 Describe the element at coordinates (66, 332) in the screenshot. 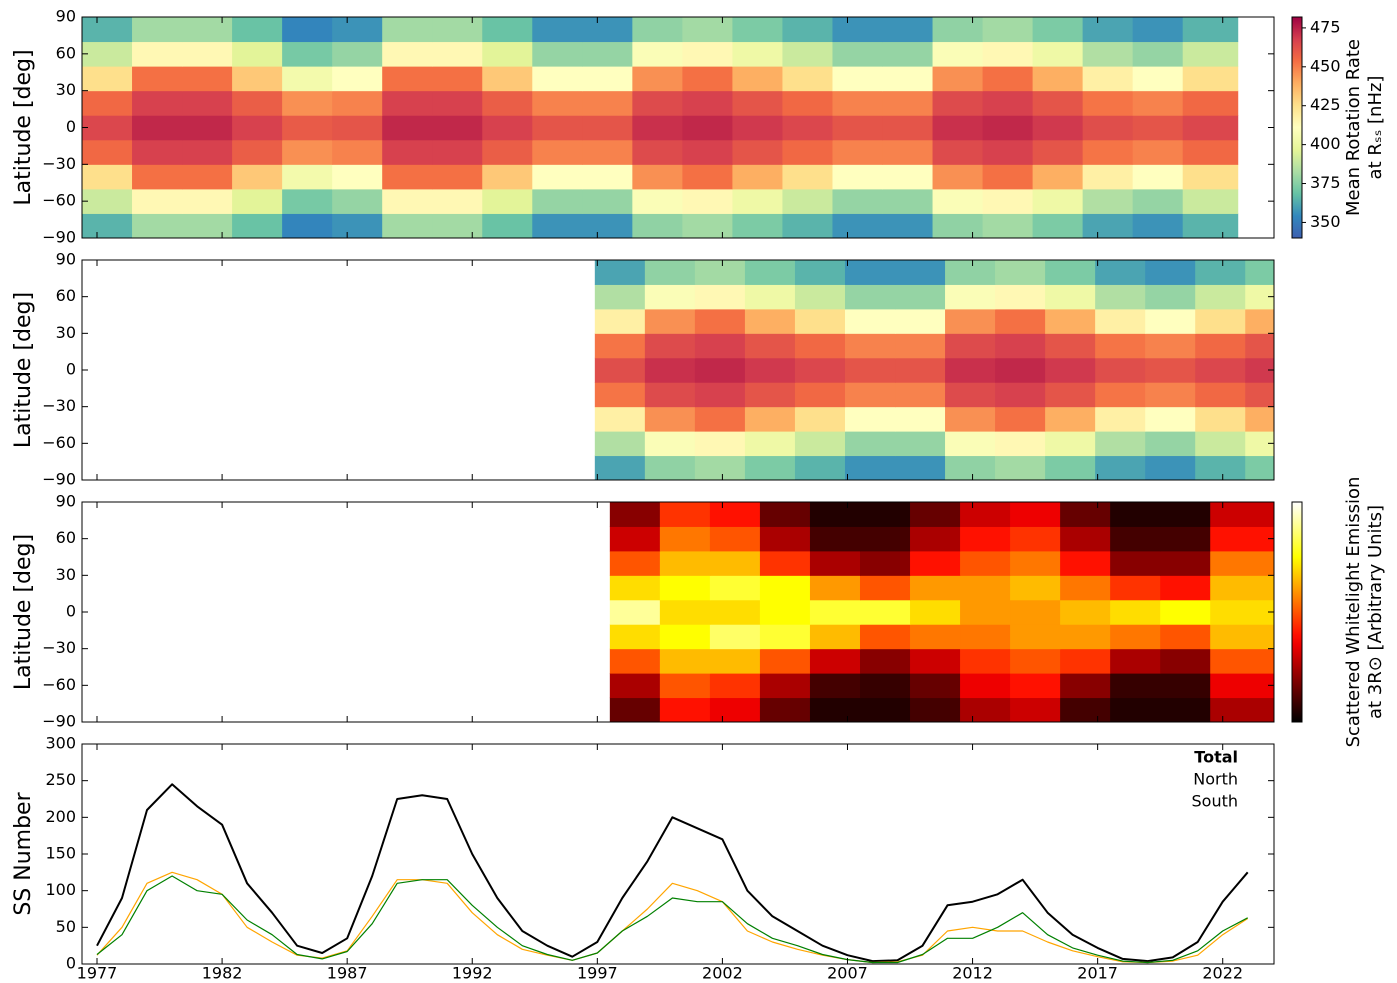

I see `y-tick-label: 30` at that location.